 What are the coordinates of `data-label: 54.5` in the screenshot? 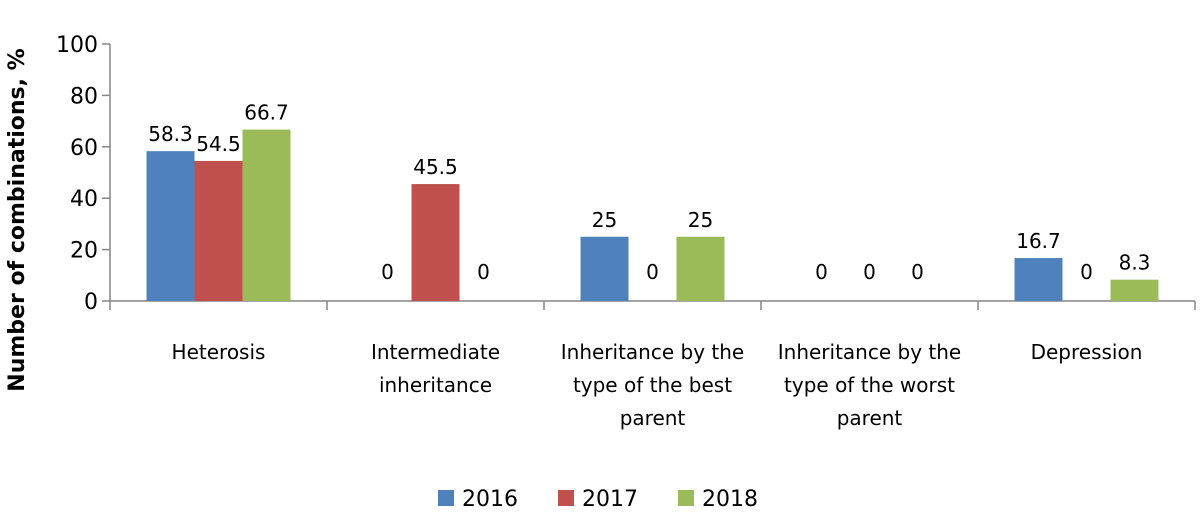 It's located at (218, 144).